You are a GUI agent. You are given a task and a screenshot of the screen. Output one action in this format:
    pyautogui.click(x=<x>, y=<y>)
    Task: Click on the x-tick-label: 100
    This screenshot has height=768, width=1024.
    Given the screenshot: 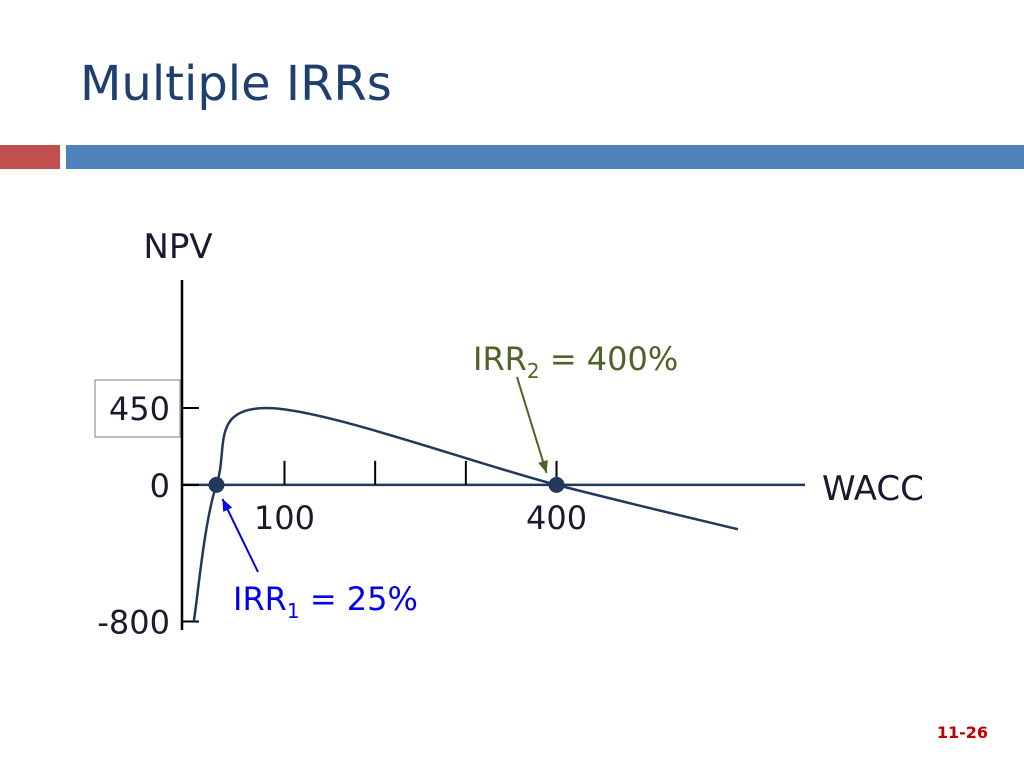 What is the action you would take?
    pyautogui.click(x=284, y=518)
    